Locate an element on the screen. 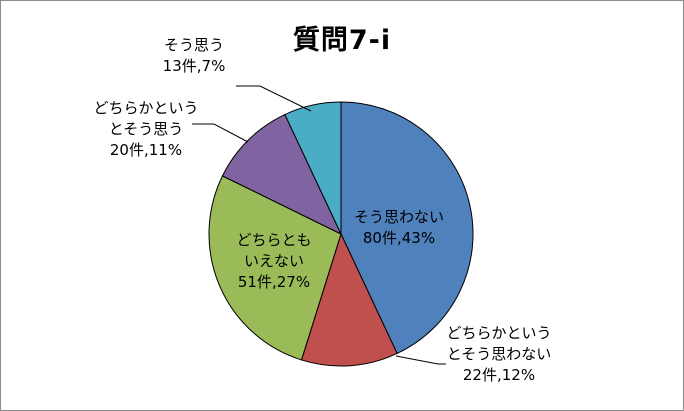  slice-label-1-line-0: どちらかという is located at coordinates (498, 333).